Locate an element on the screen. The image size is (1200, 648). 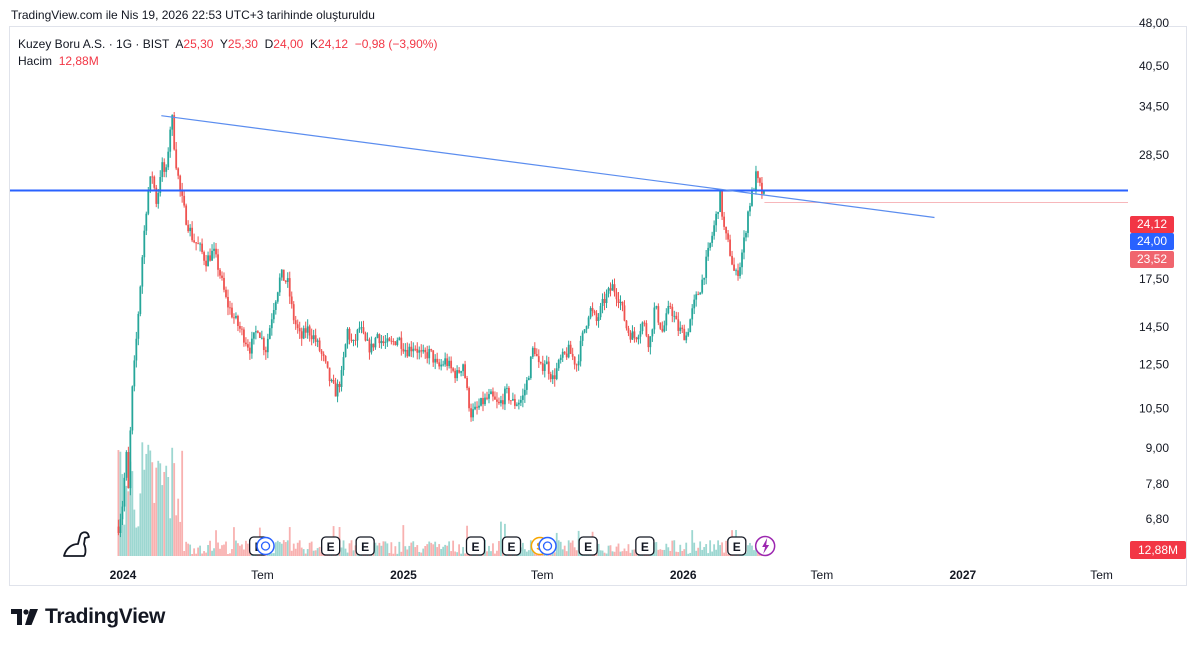
tradingview-brand: TradingView is located at coordinates (105, 616).